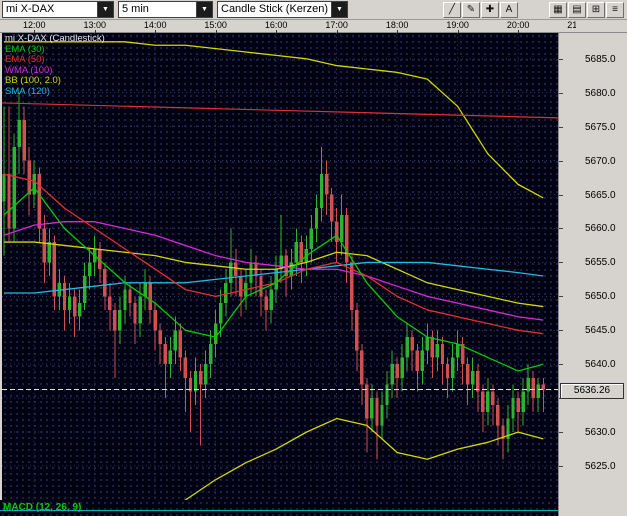  What do you see at coordinates (58, 9) in the screenshot?
I see `symbol-select: mi X-DAX ▼` at bounding box center [58, 9].